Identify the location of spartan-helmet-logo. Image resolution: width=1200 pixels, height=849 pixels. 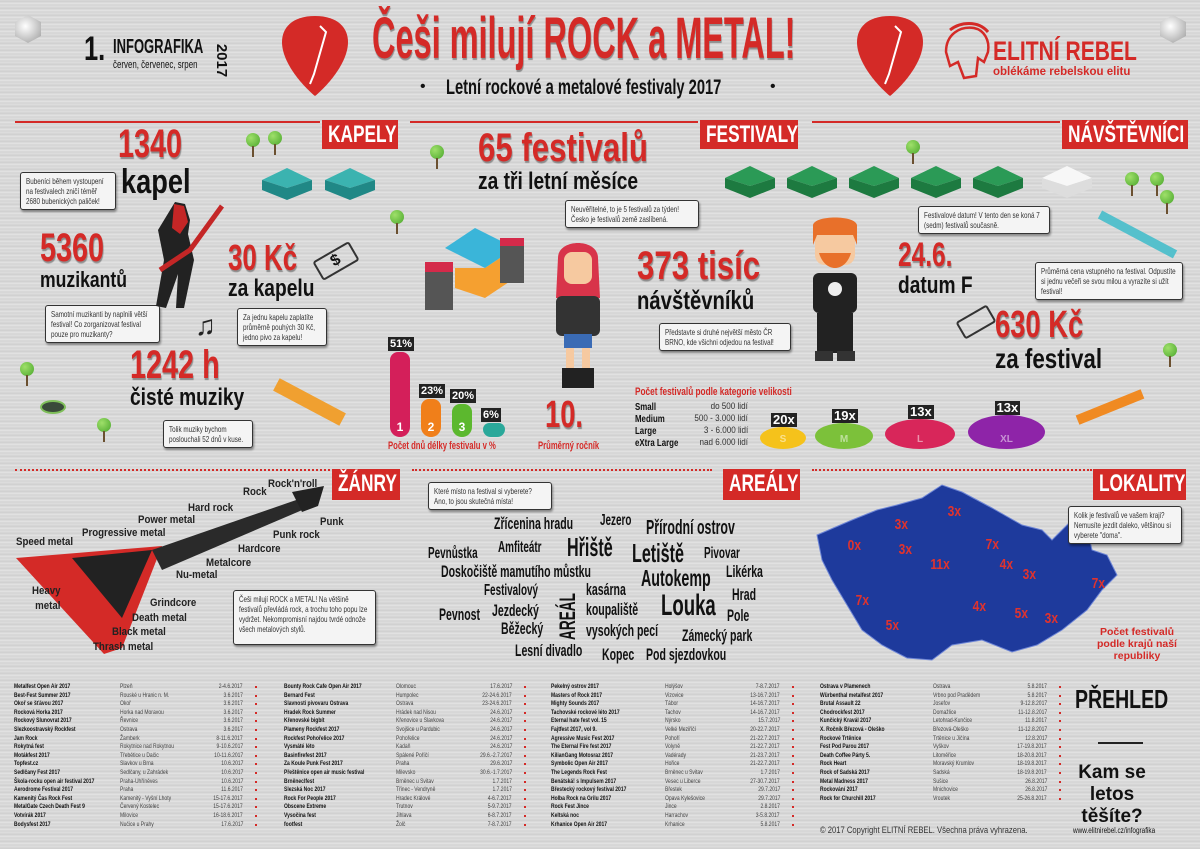
(967, 51).